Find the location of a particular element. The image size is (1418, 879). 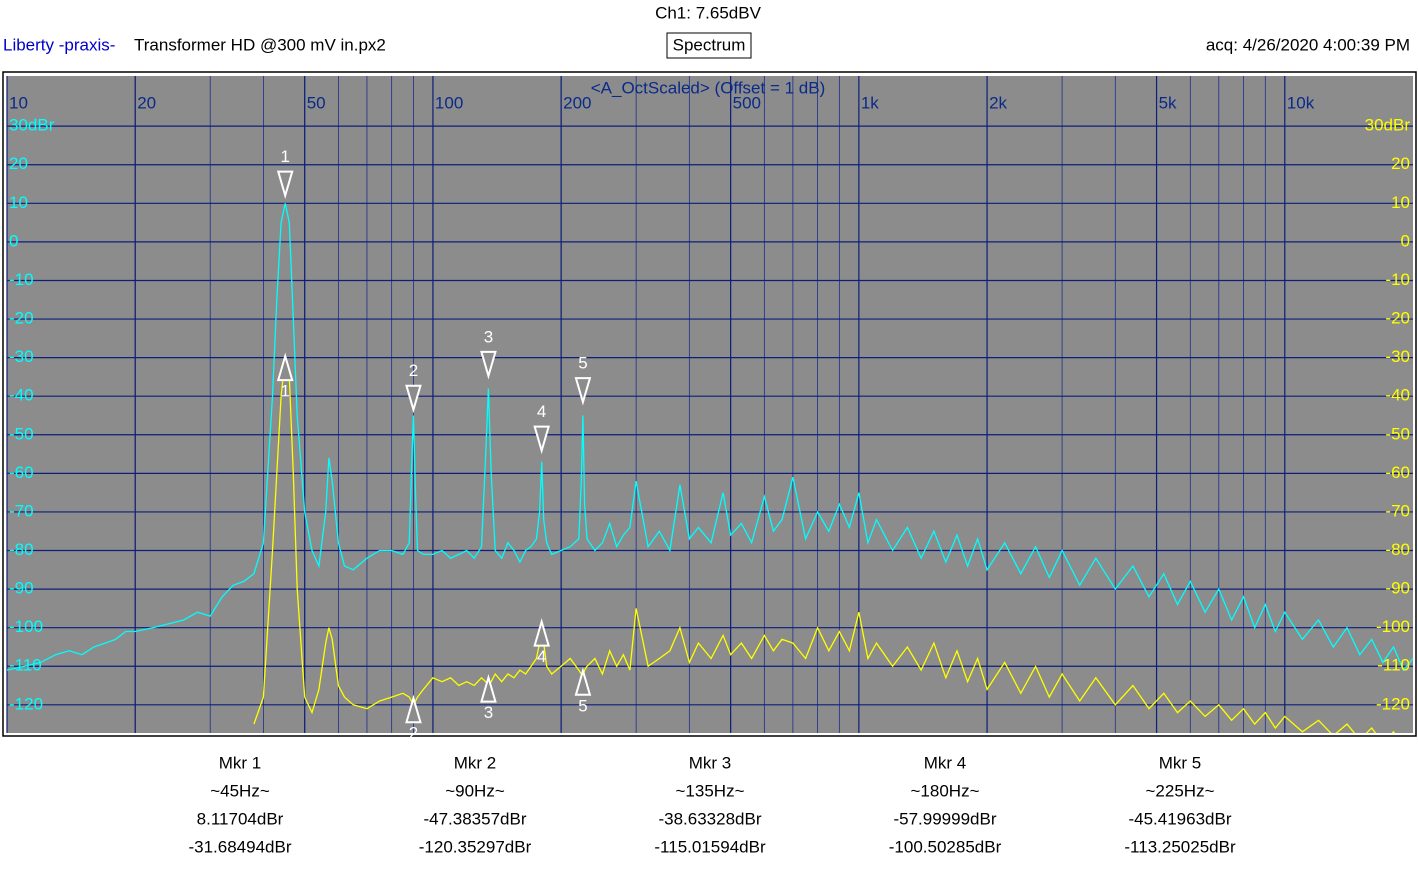

y-tick-label: -30 is located at coordinates (21, 356).